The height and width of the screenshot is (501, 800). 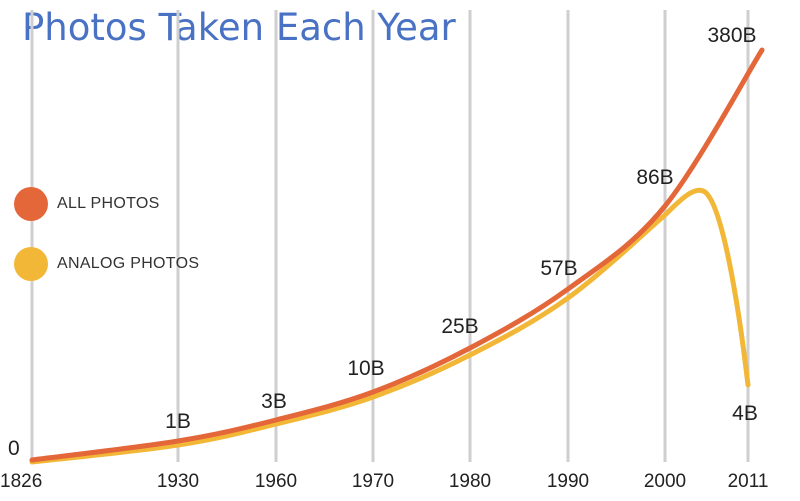 What do you see at coordinates (31, 204) in the screenshot?
I see `legend-swatch-all-photos` at bounding box center [31, 204].